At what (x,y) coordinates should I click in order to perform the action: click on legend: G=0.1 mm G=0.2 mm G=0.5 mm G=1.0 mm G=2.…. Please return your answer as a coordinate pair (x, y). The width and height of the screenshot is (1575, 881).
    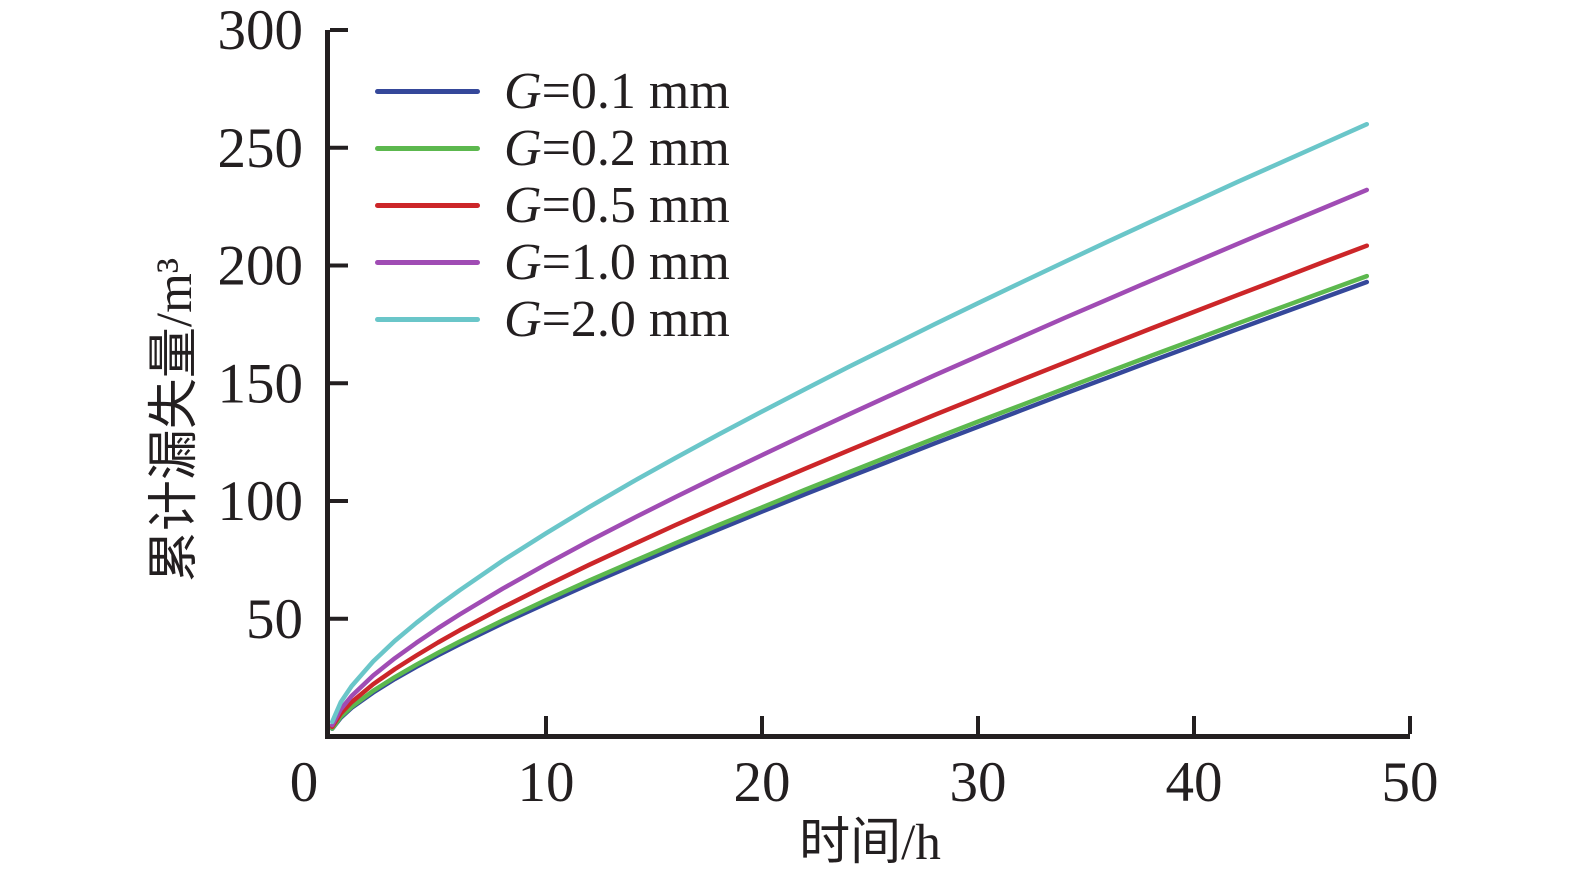
    Looking at the image, I should click on (552, 205).